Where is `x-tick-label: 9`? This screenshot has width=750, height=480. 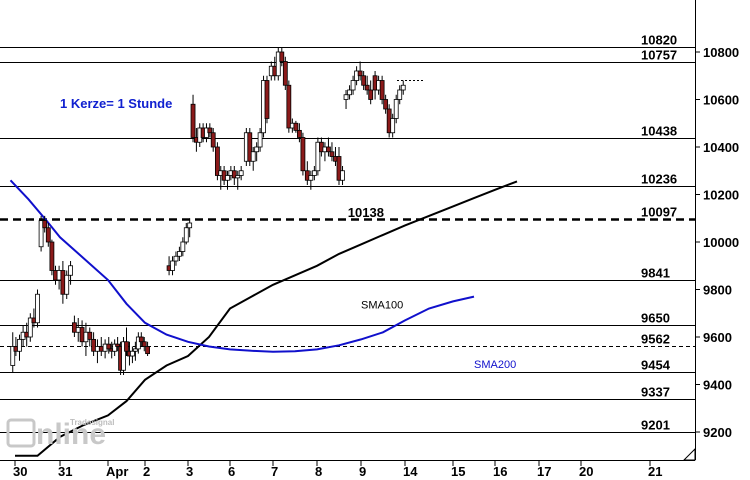
x-tick-label: 9 is located at coordinates (362, 471).